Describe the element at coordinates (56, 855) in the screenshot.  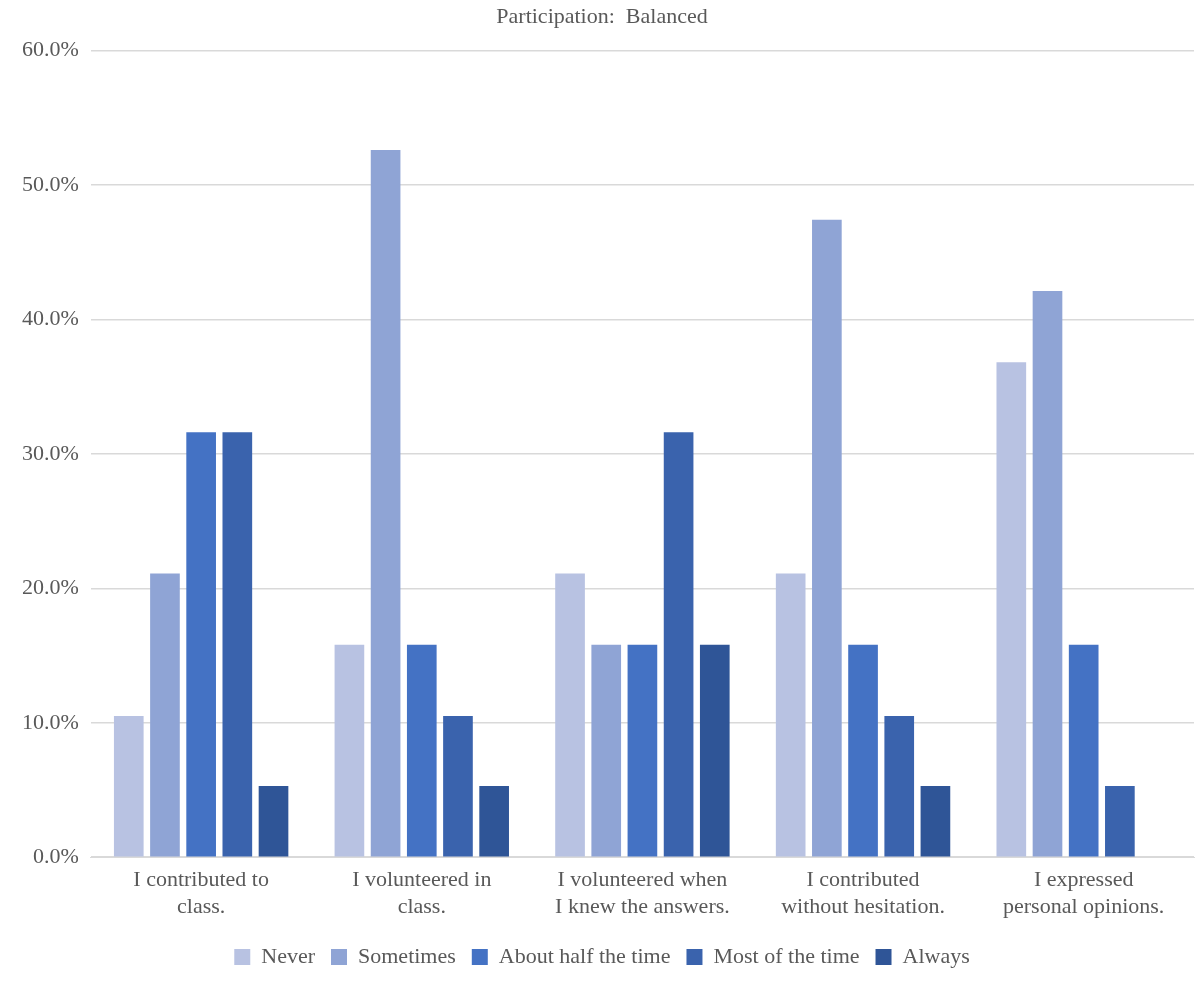
I see `y-tick-label: 0.0%` at that location.